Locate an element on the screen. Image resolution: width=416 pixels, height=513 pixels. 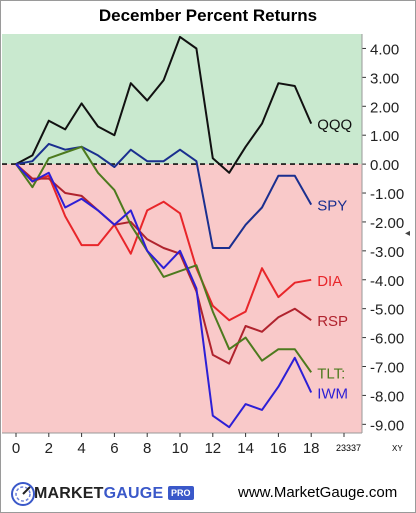
y-tick-label: 4.00 is located at coordinates (384, 49).